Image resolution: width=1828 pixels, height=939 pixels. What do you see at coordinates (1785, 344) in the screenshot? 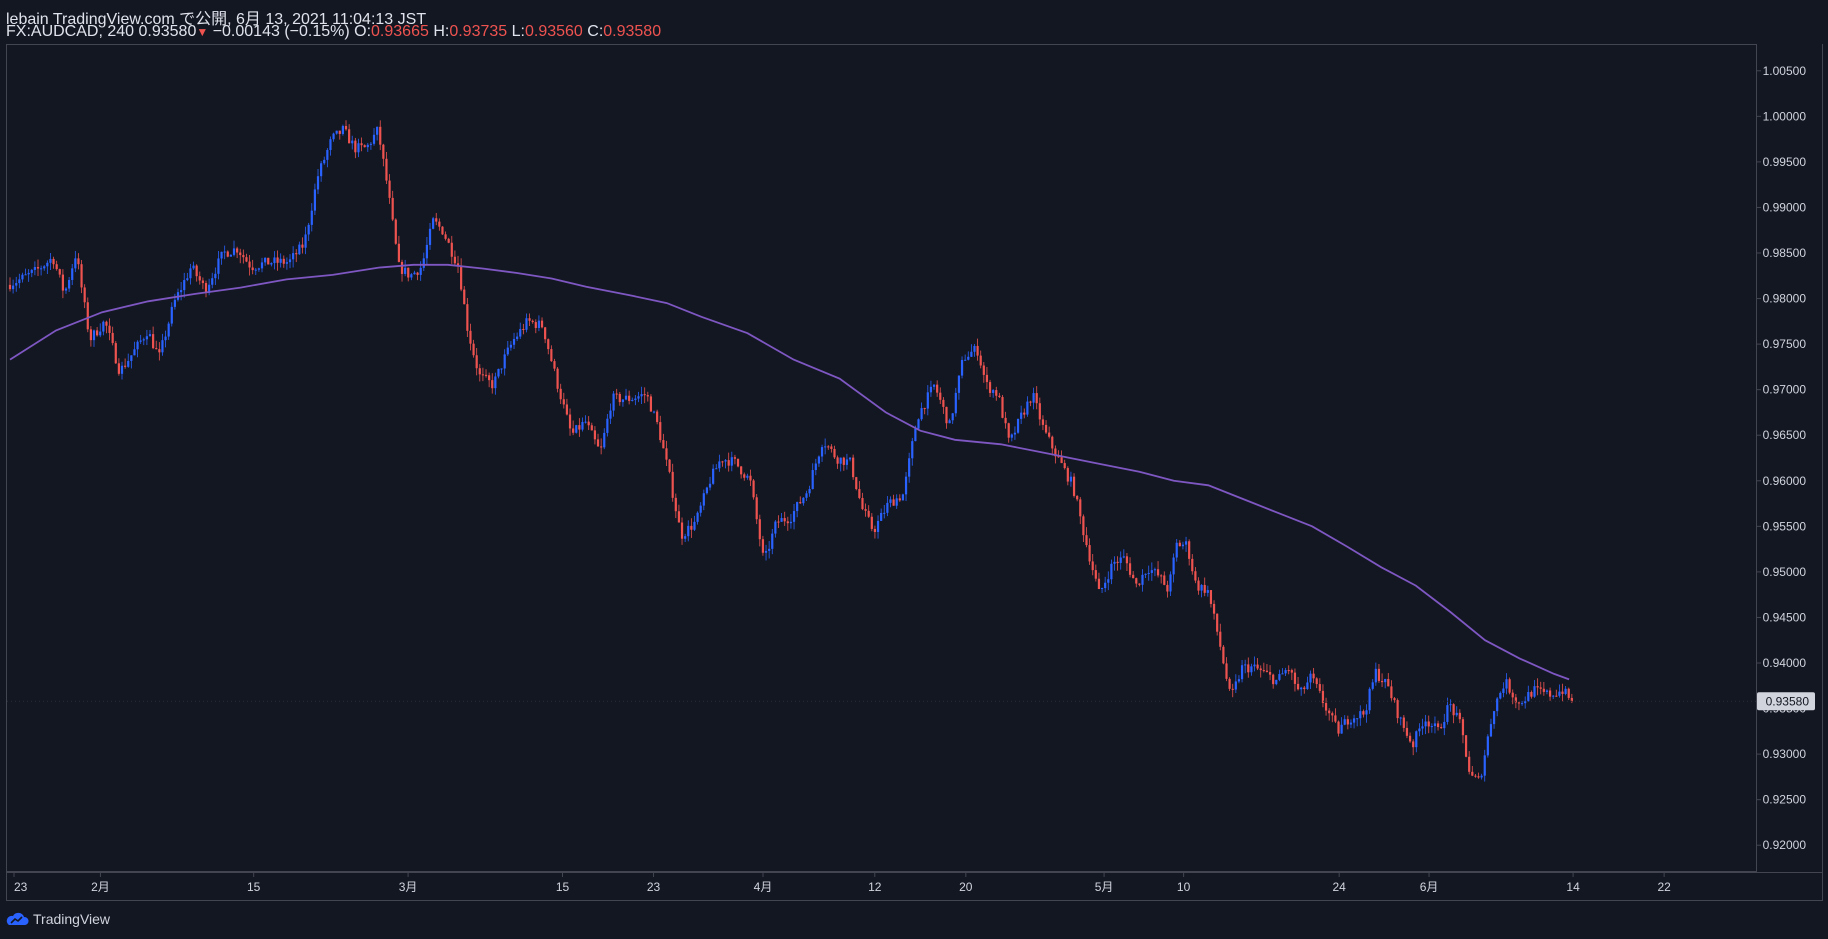
I see `price-tick-label: 0.97500` at bounding box center [1785, 344].